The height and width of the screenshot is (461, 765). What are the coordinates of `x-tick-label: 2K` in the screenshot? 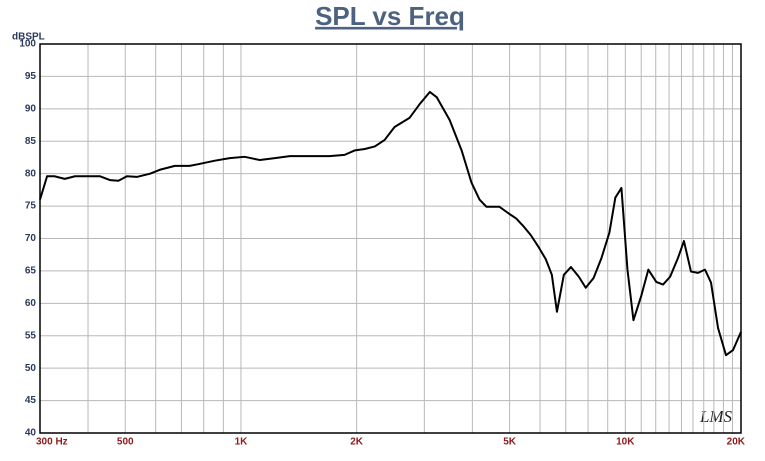 It's located at (357, 442).